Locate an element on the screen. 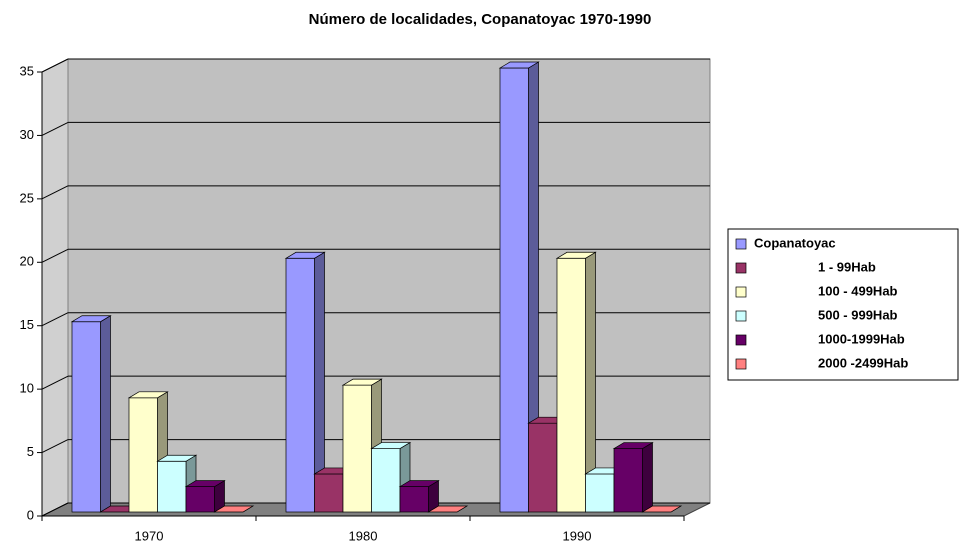 The height and width of the screenshot is (548, 962). y-tick-label: 20 is located at coordinates (27, 261).